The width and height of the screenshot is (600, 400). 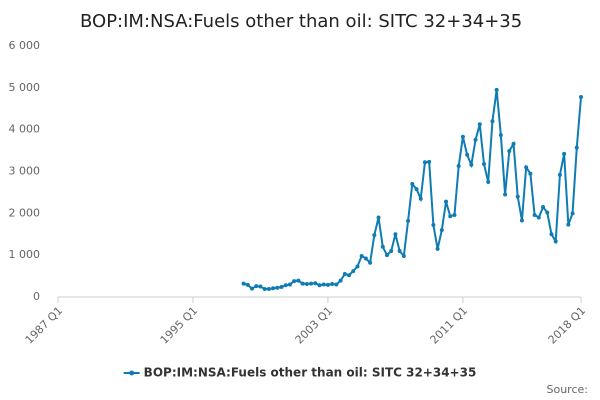 What do you see at coordinates (25, 254) in the screenshot?
I see `y-tick-label: 1 000` at bounding box center [25, 254].